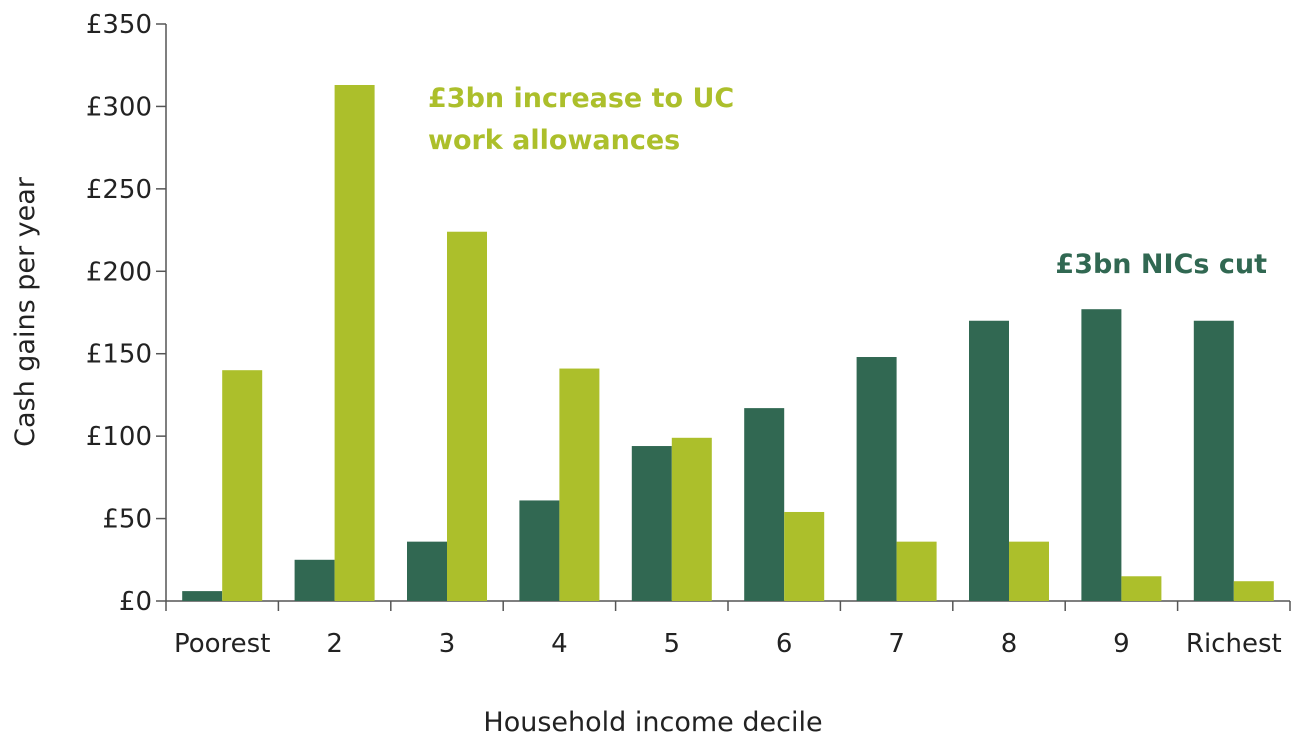  What do you see at coordinates (586, 119) in the screenshot?
I see `annotation-uc-work-allowances: £3bn increase to UC work allowances` at bounding box center [586, 119].